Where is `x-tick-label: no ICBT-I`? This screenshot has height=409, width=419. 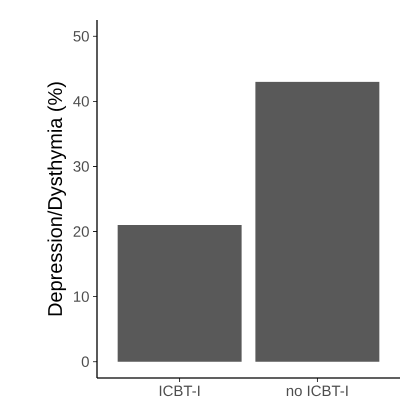 x-tick-label: no ICBT-I is located at coordinates (317, 391).